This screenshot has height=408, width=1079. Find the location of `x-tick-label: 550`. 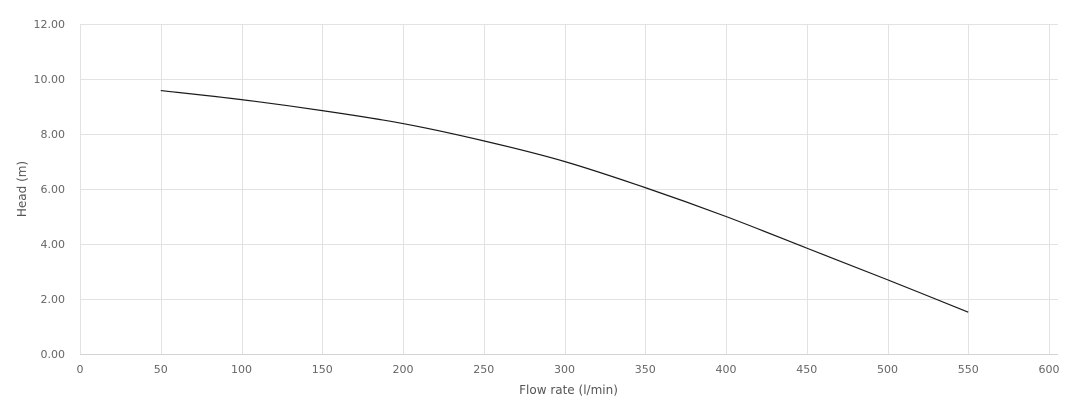

x-tick-label: 550 is located at coordinates (968, 369).